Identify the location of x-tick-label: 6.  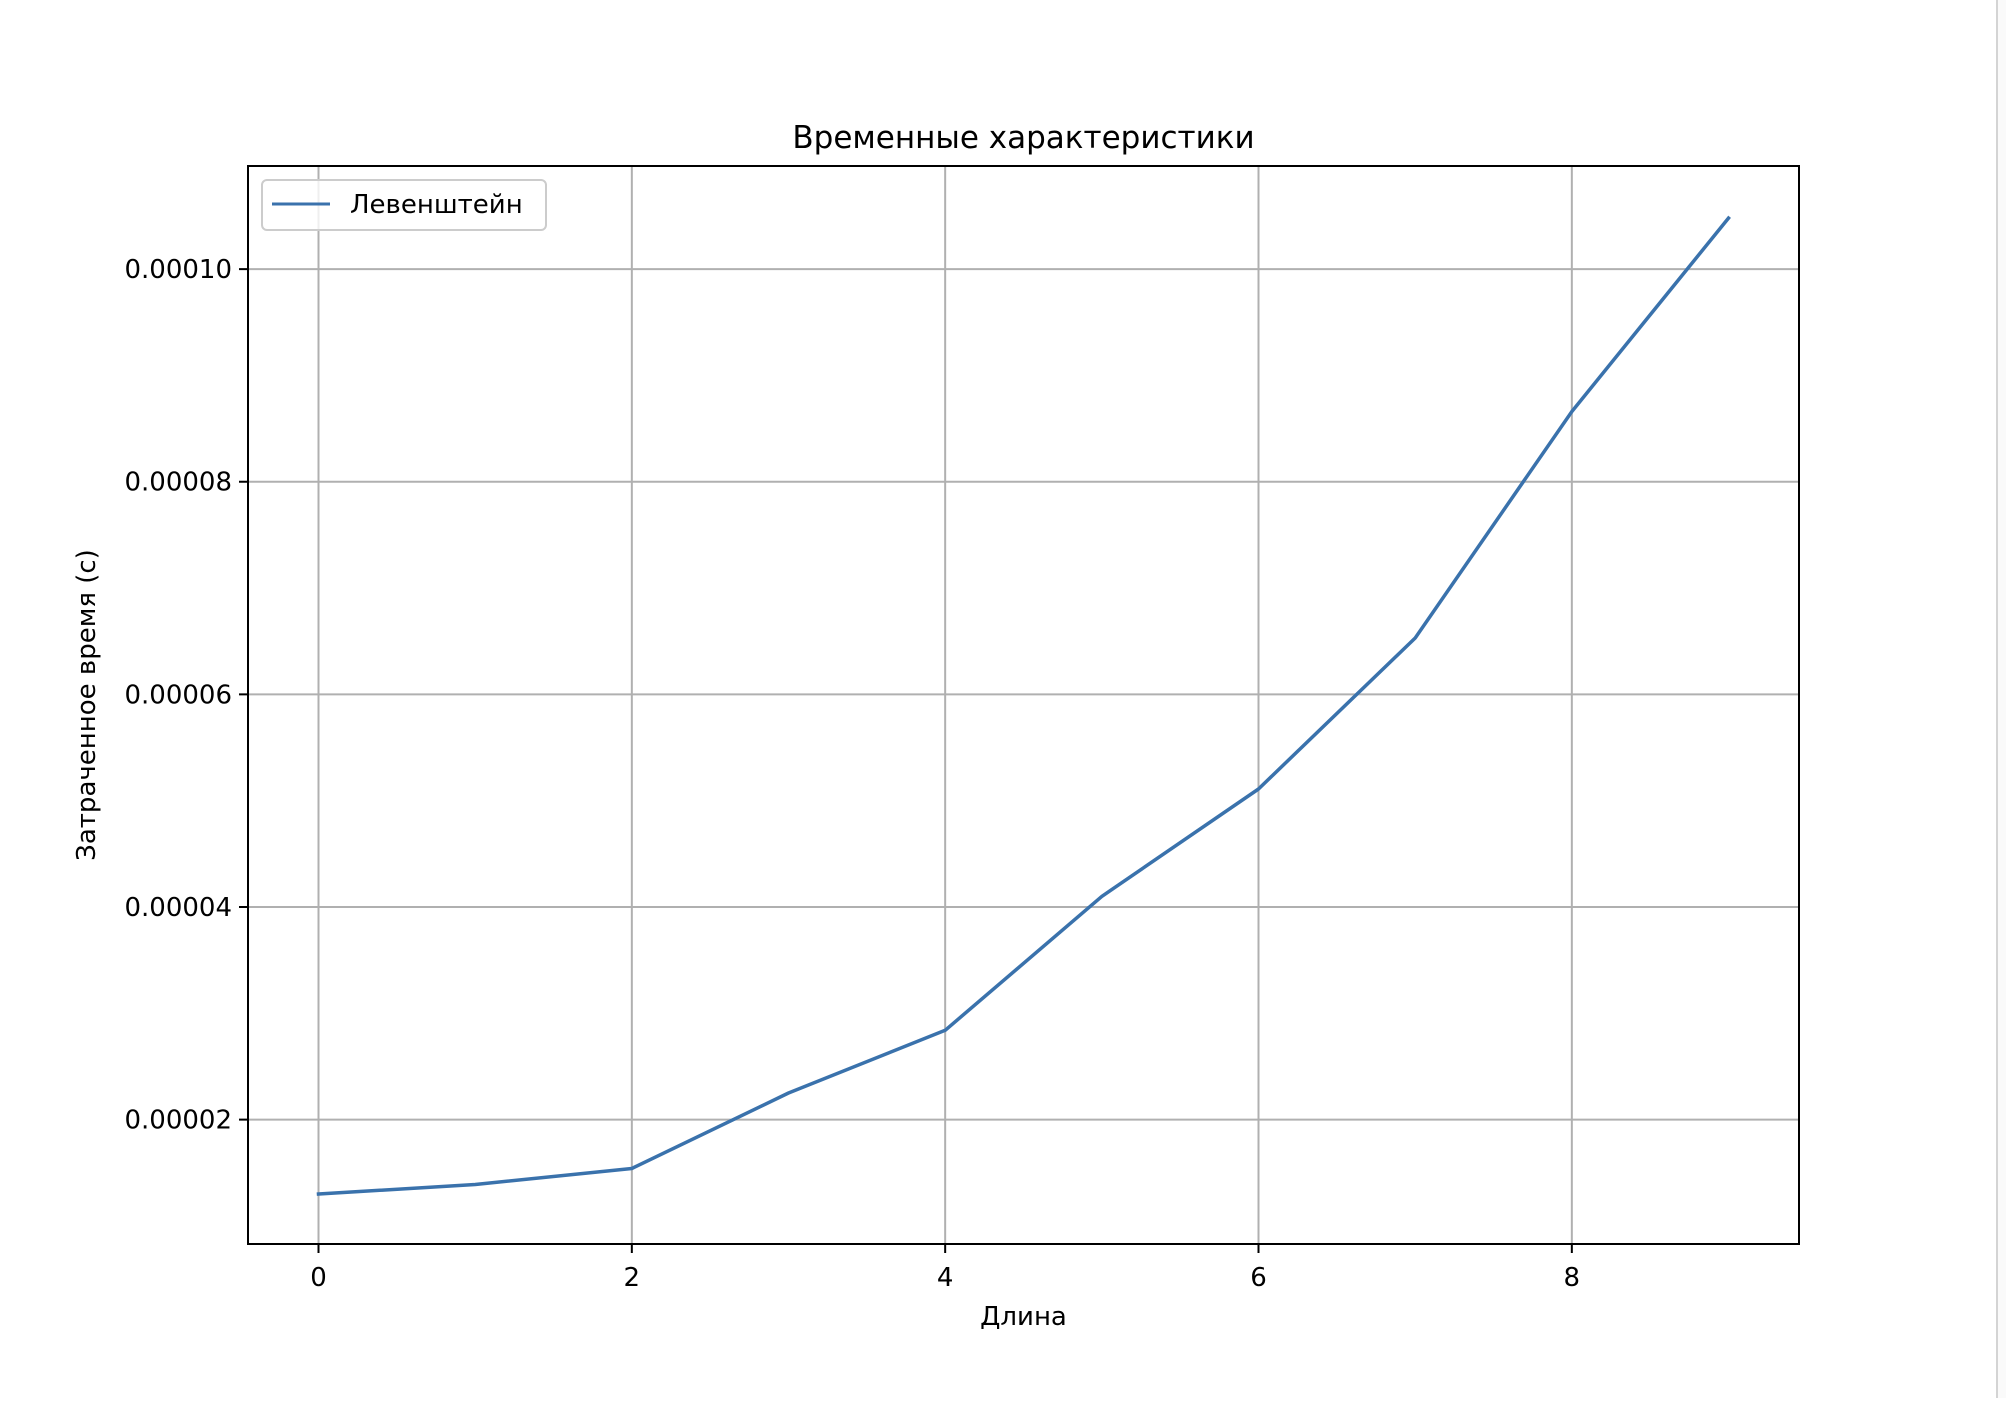
(1258, 1278).